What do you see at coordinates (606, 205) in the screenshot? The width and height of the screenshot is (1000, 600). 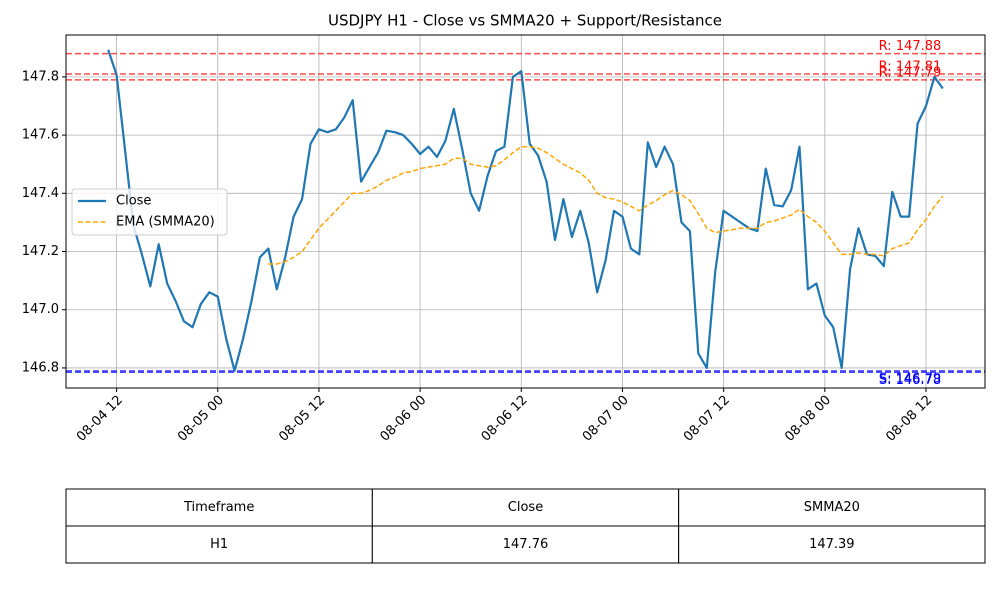 I see `series-line` at bounding box center [606, 205].